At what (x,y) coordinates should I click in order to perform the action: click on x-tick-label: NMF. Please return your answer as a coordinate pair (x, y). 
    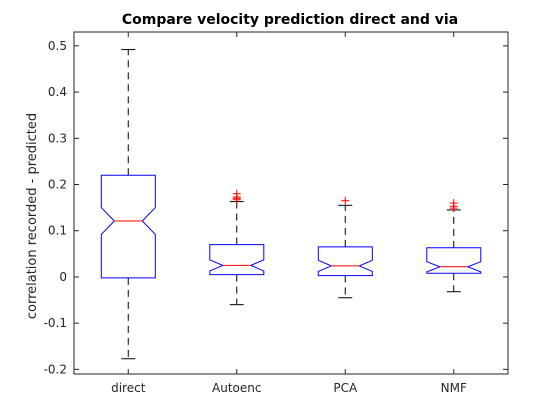
    Looking at the image, I should click on (454, 388).